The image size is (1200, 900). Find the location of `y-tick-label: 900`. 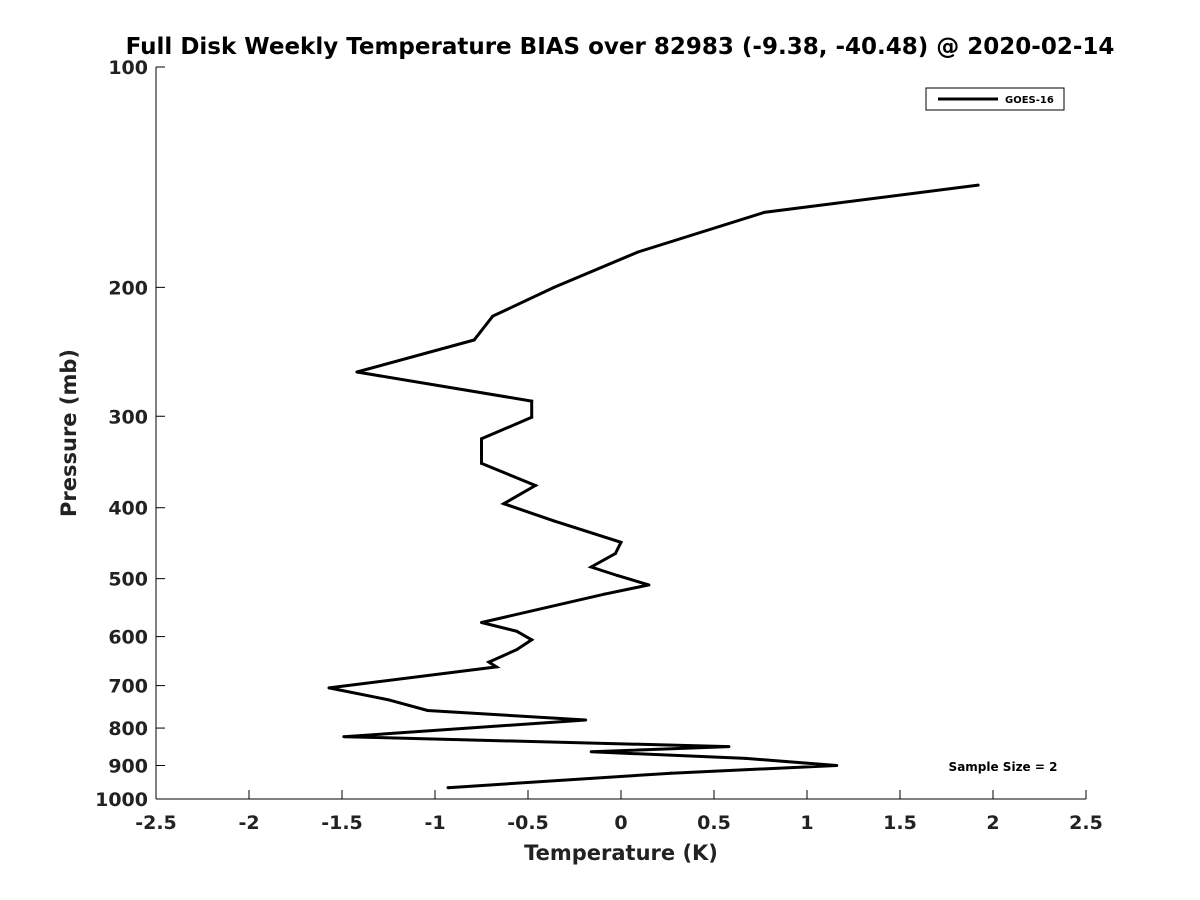

y-tick-label: 900 is located at coordinates (128, 767).